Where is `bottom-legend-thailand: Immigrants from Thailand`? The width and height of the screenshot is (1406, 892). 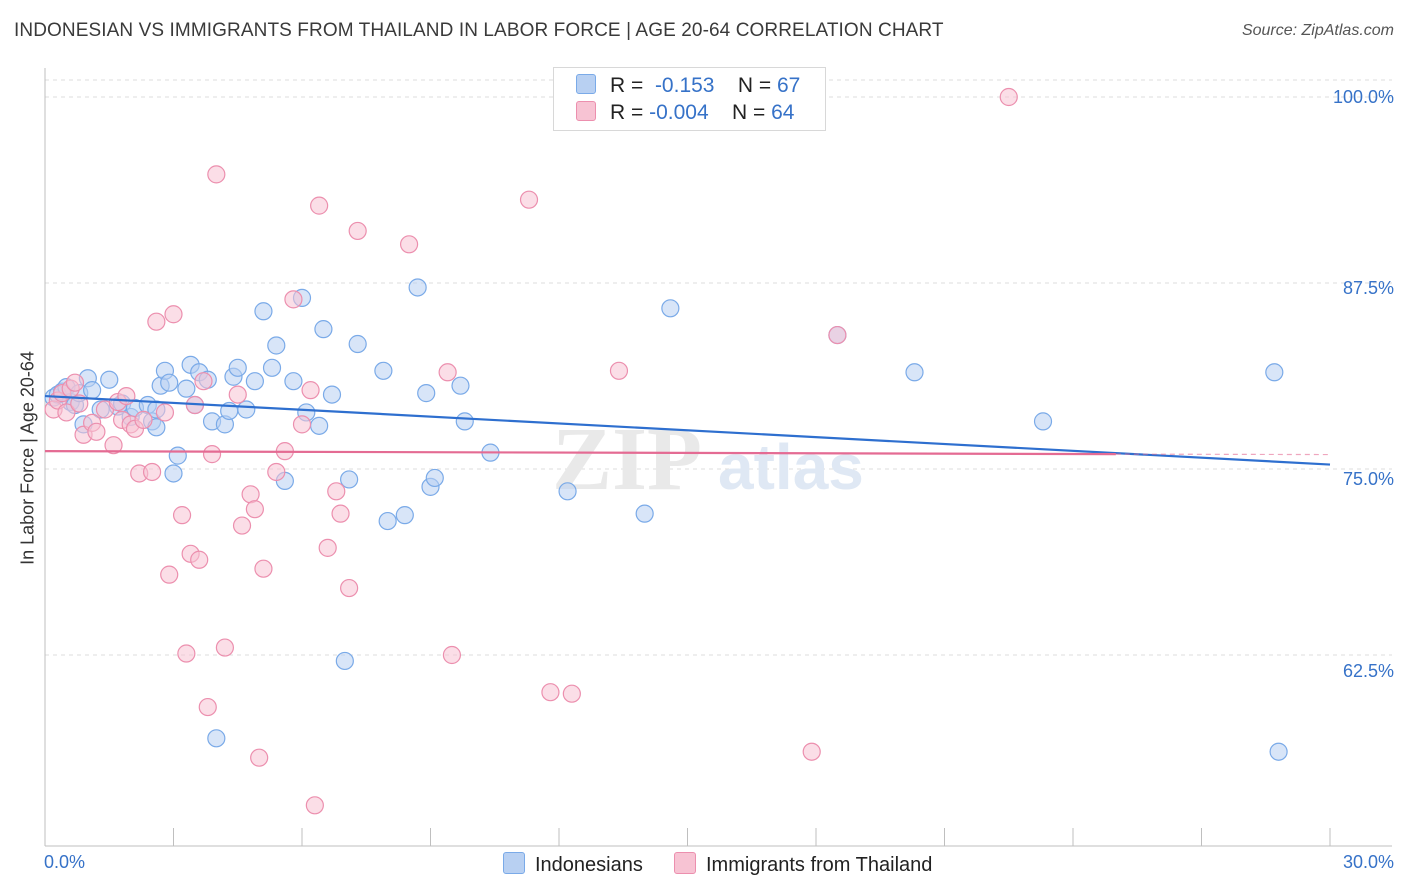 bottom-legend-thailand: Immigrants from Thailand is located at coordinates (803, 864).